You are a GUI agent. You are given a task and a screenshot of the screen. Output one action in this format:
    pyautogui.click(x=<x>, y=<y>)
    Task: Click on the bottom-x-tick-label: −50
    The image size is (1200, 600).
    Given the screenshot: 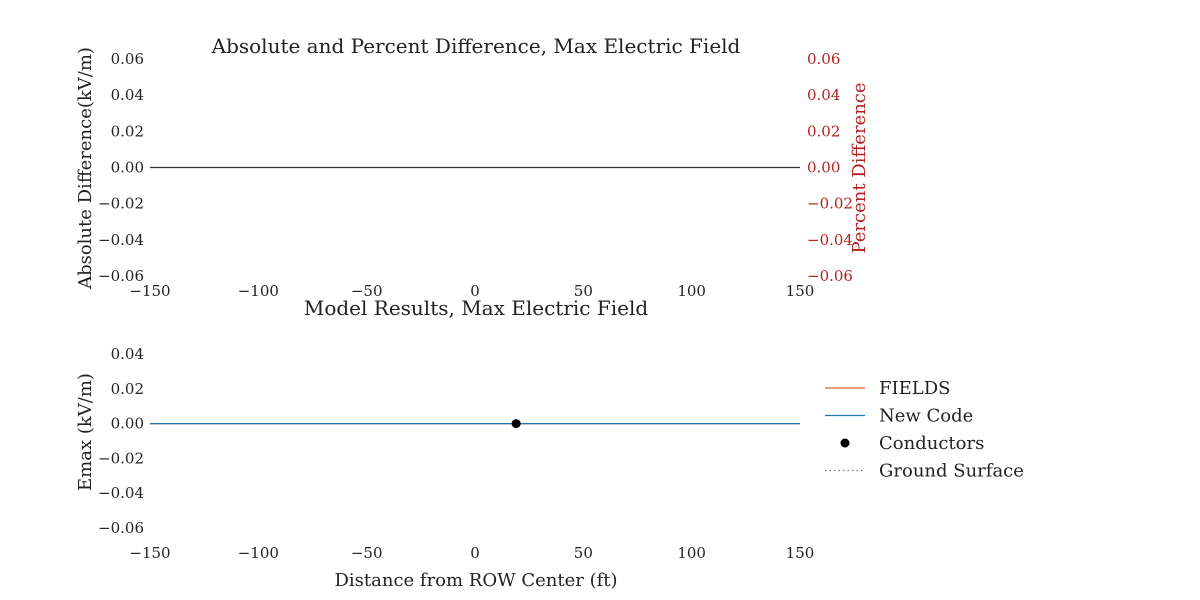 What is the action you would take?
    pyautogui.click(x=367, y=553)
    